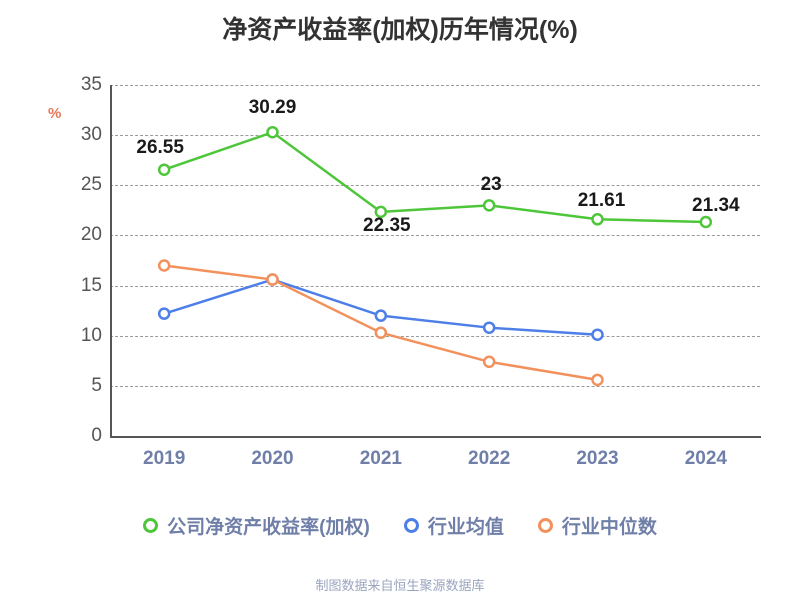 Image resolution: width=800 pixels, height=600 pixels. Describe the element at coordinates (400, 525) in the screenshot. I see `legend: 公司净资产收益率(加权) 行业均值 行业中位数` at that location.